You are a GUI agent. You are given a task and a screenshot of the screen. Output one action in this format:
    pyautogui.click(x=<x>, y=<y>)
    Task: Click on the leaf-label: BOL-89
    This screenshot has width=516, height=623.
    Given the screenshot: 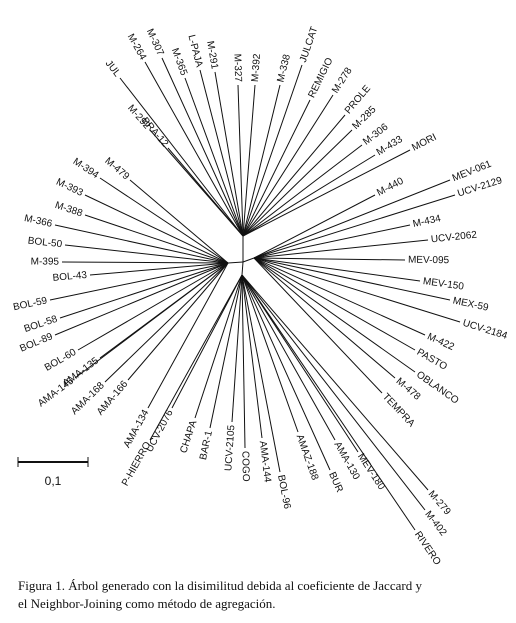 What is the action you would take?
    pyautogui.click(x=36, y=343)
    